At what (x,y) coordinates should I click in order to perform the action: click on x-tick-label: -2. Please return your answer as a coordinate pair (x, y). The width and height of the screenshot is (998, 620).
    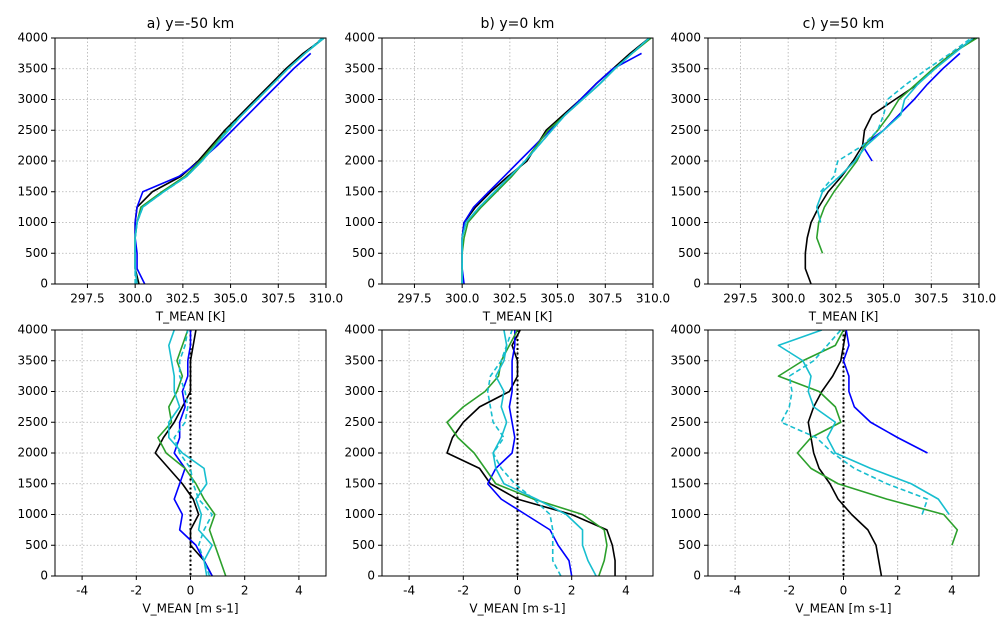
    Looking at the image, I should click on (789, 591).